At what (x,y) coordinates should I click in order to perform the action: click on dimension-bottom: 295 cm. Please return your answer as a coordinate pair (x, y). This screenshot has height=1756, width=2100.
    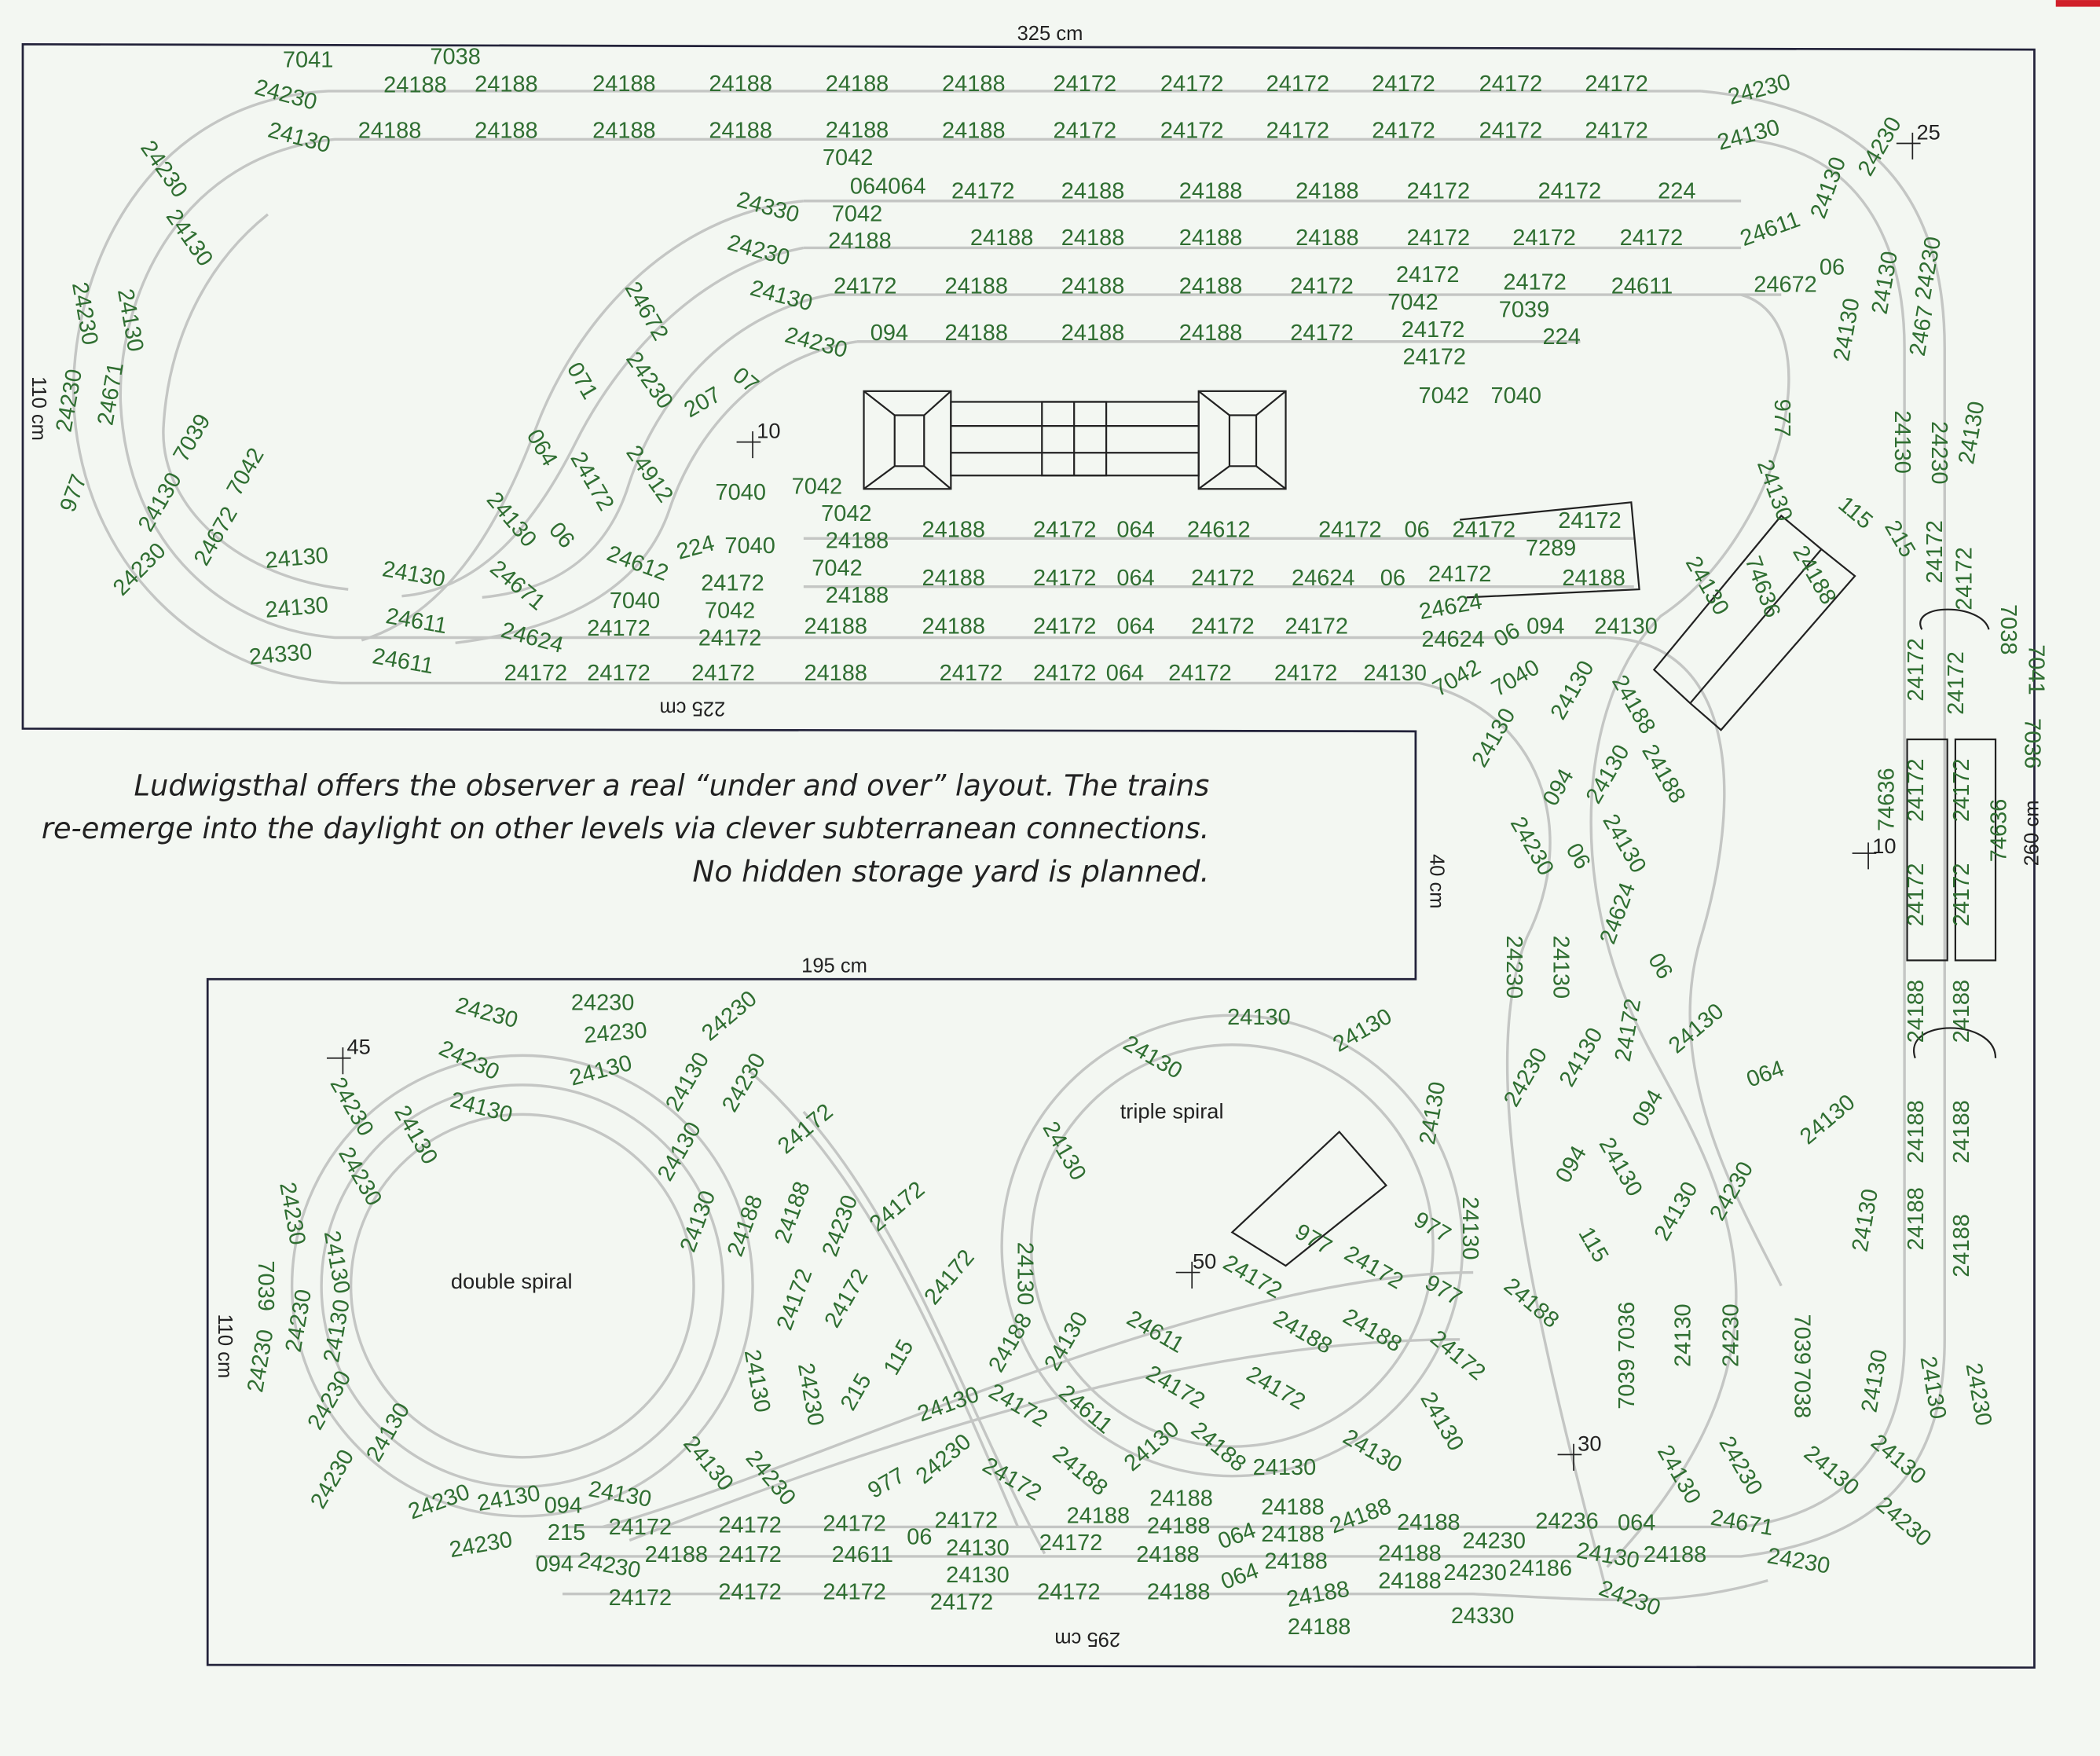
    Looking at the image, I should click on (1087, 1639).